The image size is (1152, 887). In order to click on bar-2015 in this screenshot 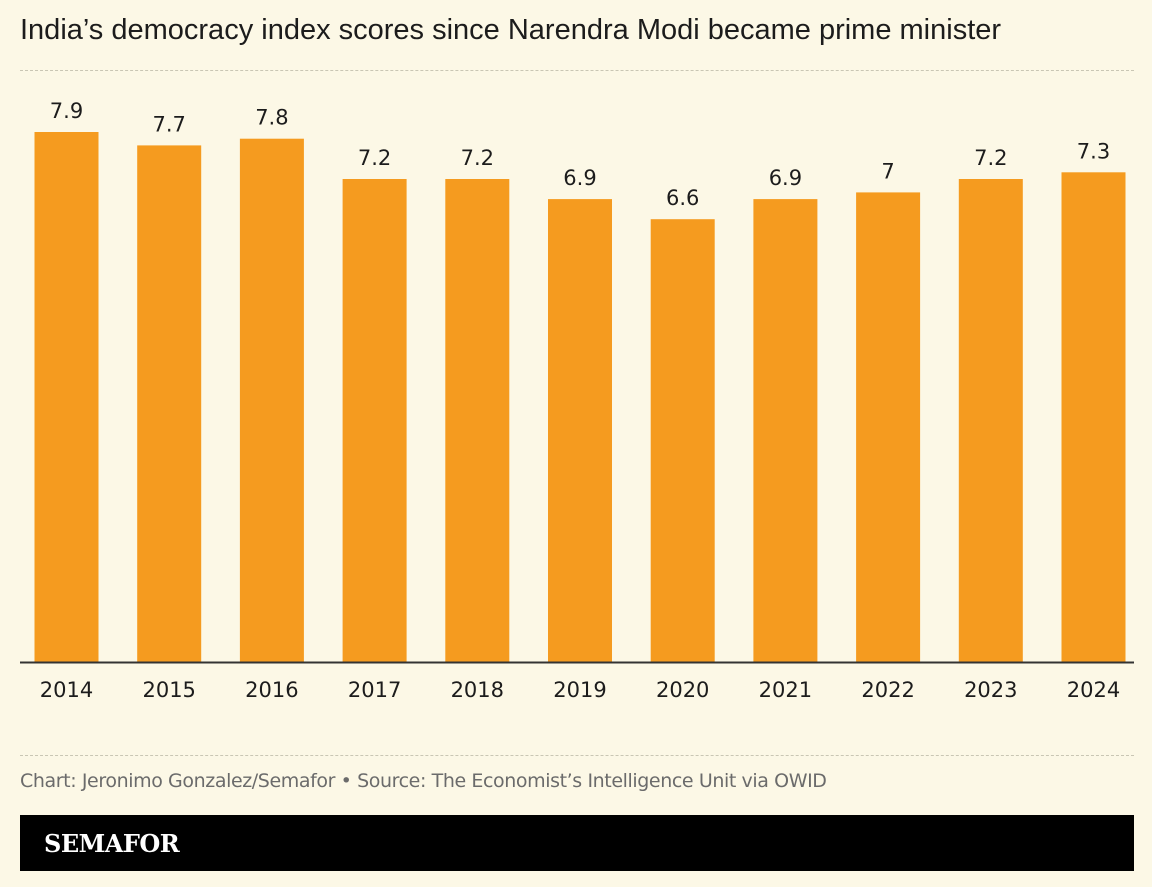, I will do `click(169, 403)`.